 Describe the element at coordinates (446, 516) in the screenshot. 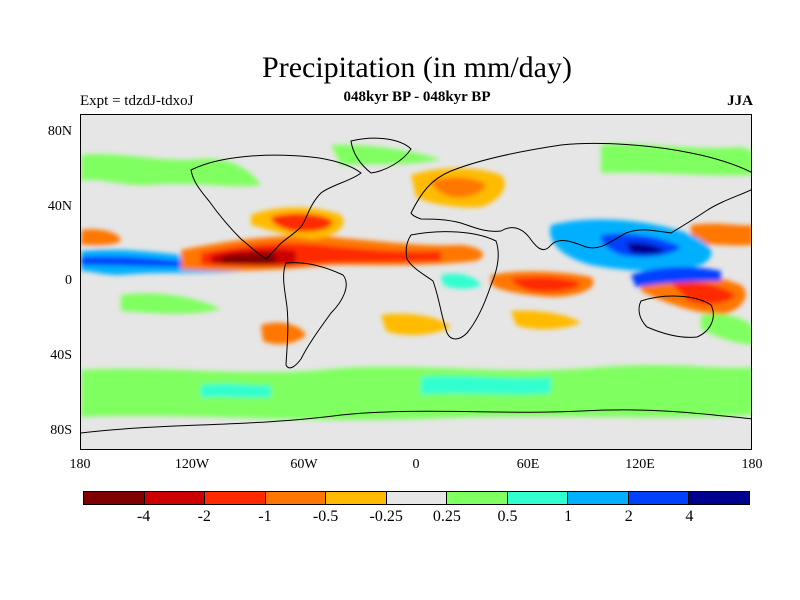

I see `colorbar-label: 0.25` at that location.